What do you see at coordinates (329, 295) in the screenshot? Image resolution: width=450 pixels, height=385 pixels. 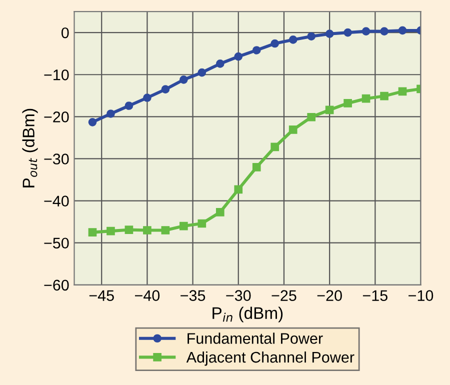 I see `x-tick-label: −20` at bounding box center [329, 295].